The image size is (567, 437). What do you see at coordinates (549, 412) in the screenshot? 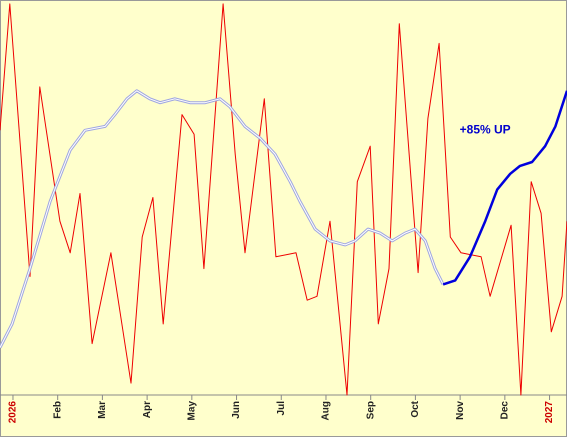
I see `x-tick-label: 2027` at bounding box center [549, 412].